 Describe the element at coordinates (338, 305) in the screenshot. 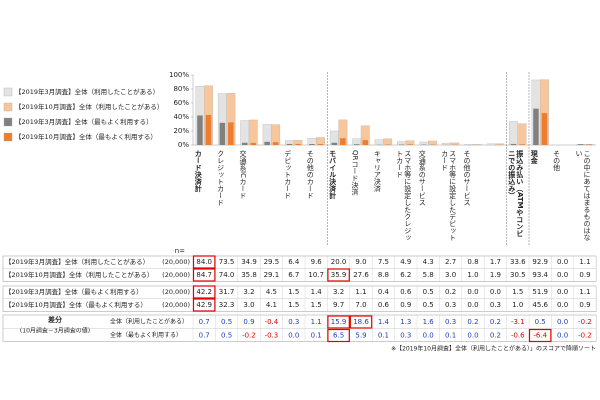

I see `table-value: 9.7` at that location.